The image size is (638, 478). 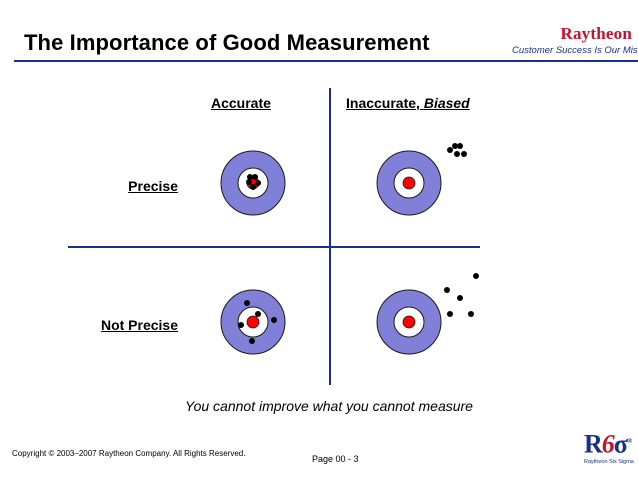 What do you see at coordinates (385, 103) in the screenshot?
I see `column-header-inaccurate-label: Inaccurate,` at bounding box center [385, 103].